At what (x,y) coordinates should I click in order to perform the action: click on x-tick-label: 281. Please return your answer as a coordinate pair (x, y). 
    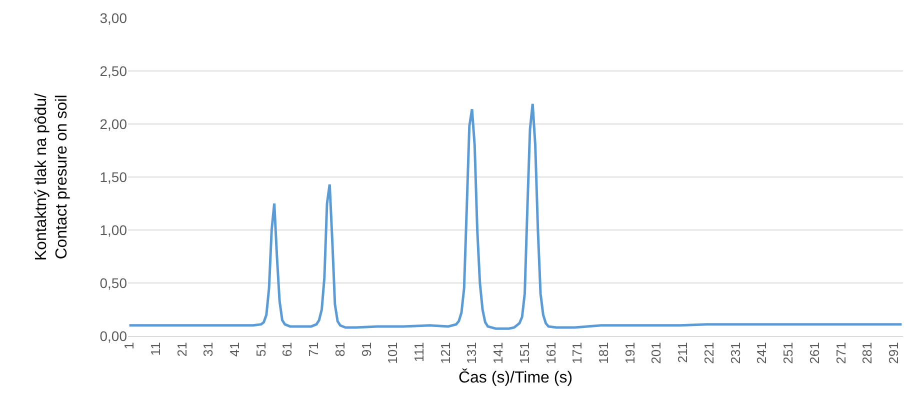
    Looking at the image, I should click on (867, 353).